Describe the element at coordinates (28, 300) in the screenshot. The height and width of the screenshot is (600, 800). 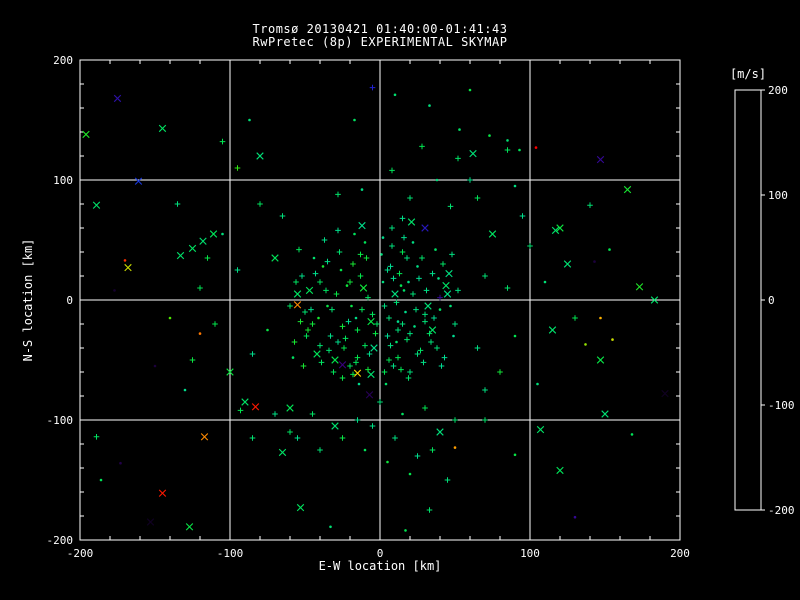
I see `y-axis-label: N-S location [km]` at that location.